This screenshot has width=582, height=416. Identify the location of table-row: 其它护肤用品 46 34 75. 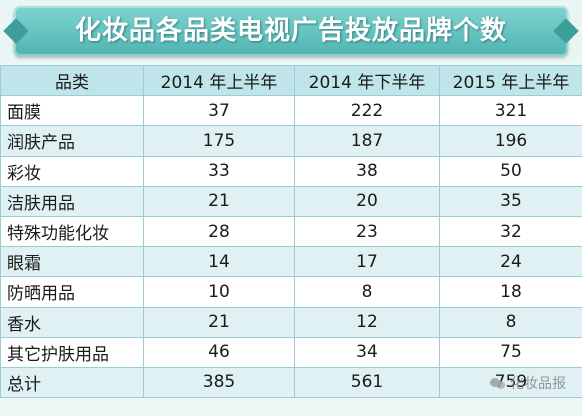
(291, 352).